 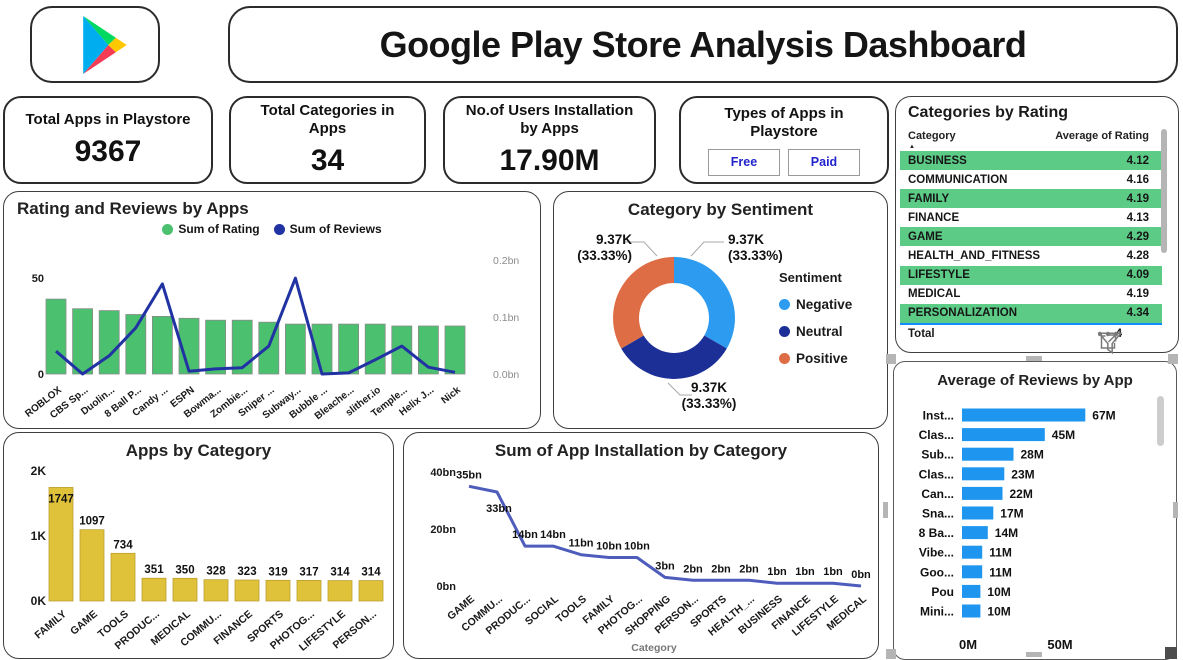 What do you see at coordinates (815, 304) in the screenshot?
I see `legend-item-negative: Negative` at bounding box center [815, 304].